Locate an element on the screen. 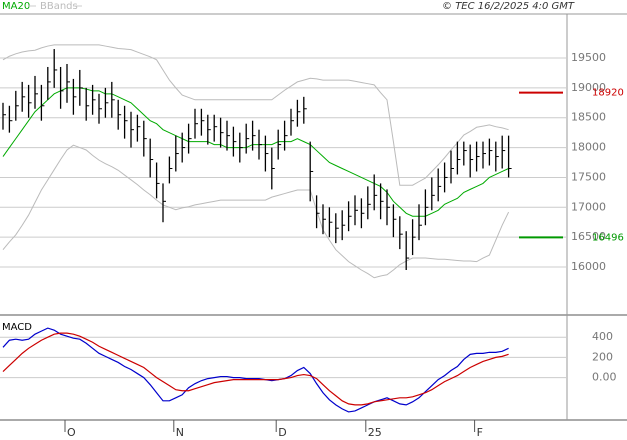  x-tick-label: 25 is located at coordinates (375, 432).